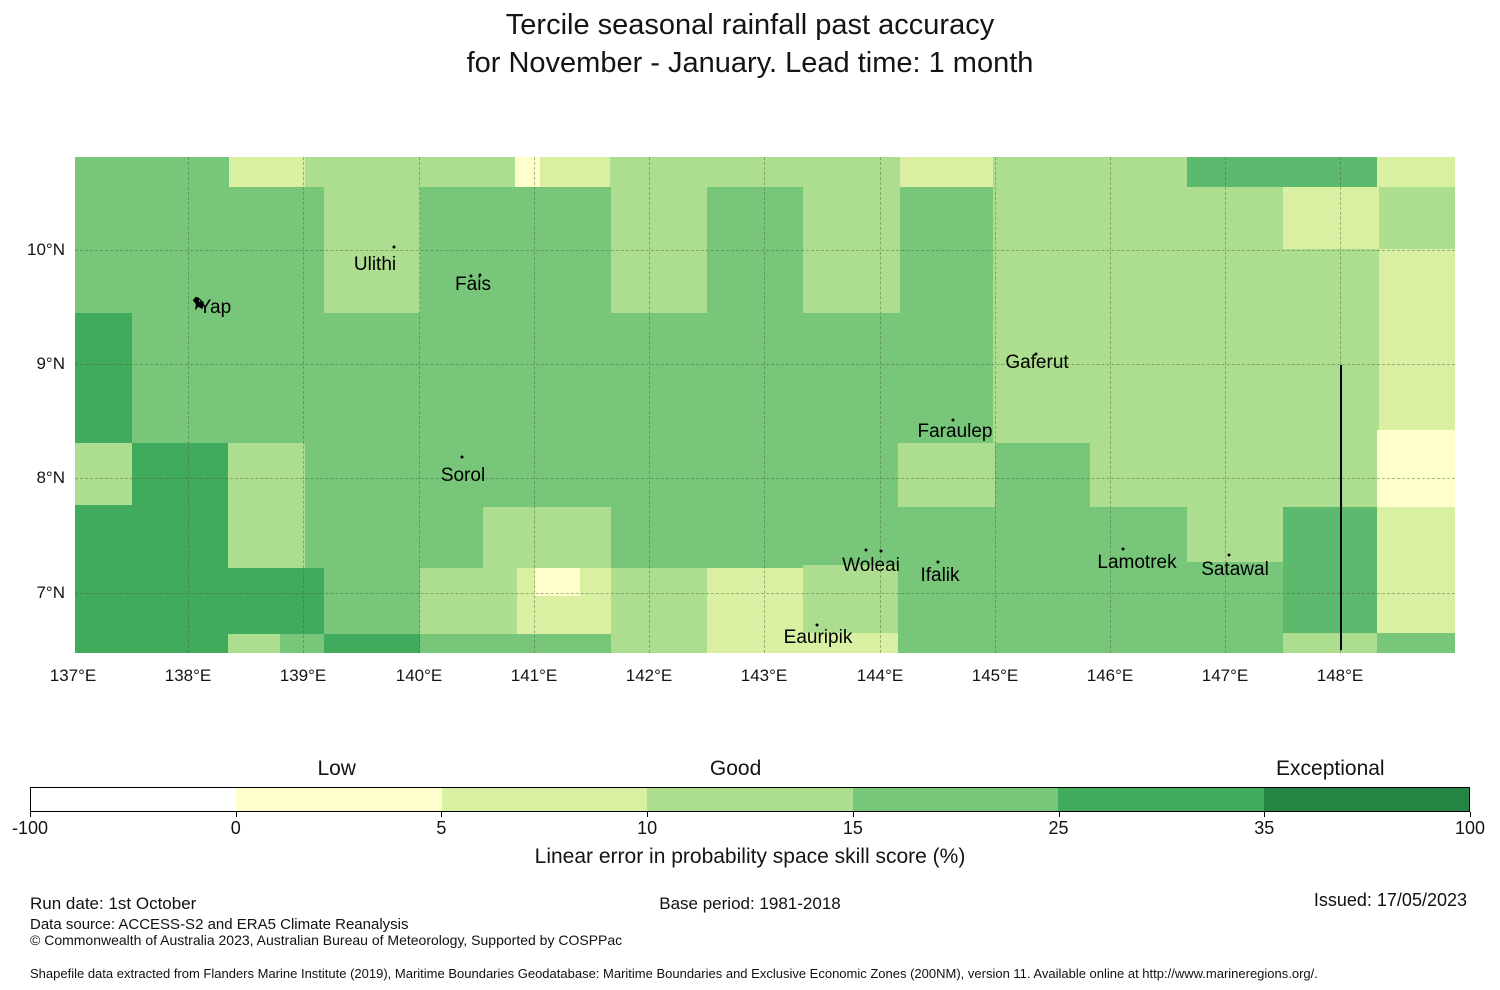  I want to click on x-axis-tick-label: 145°E, so click(995, 675).